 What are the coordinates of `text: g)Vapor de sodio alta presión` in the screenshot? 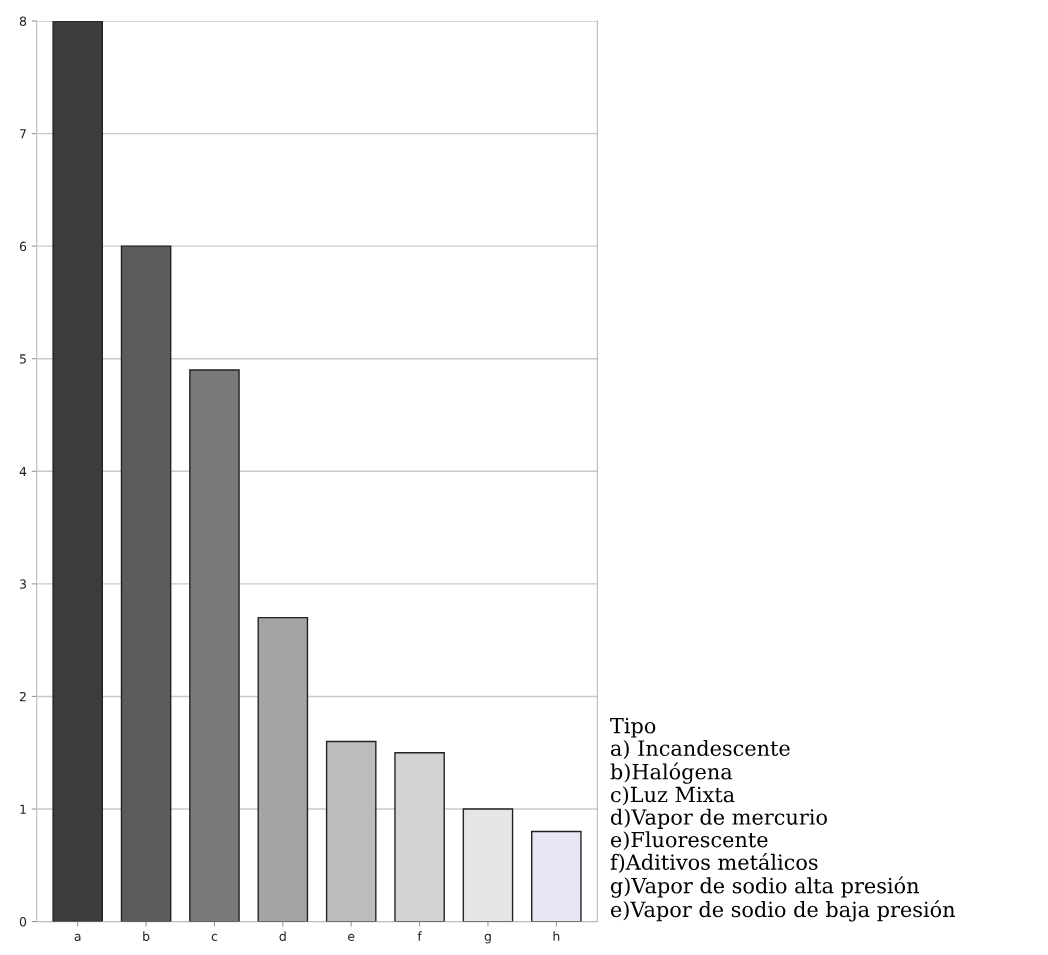 It's located at (764, 887).